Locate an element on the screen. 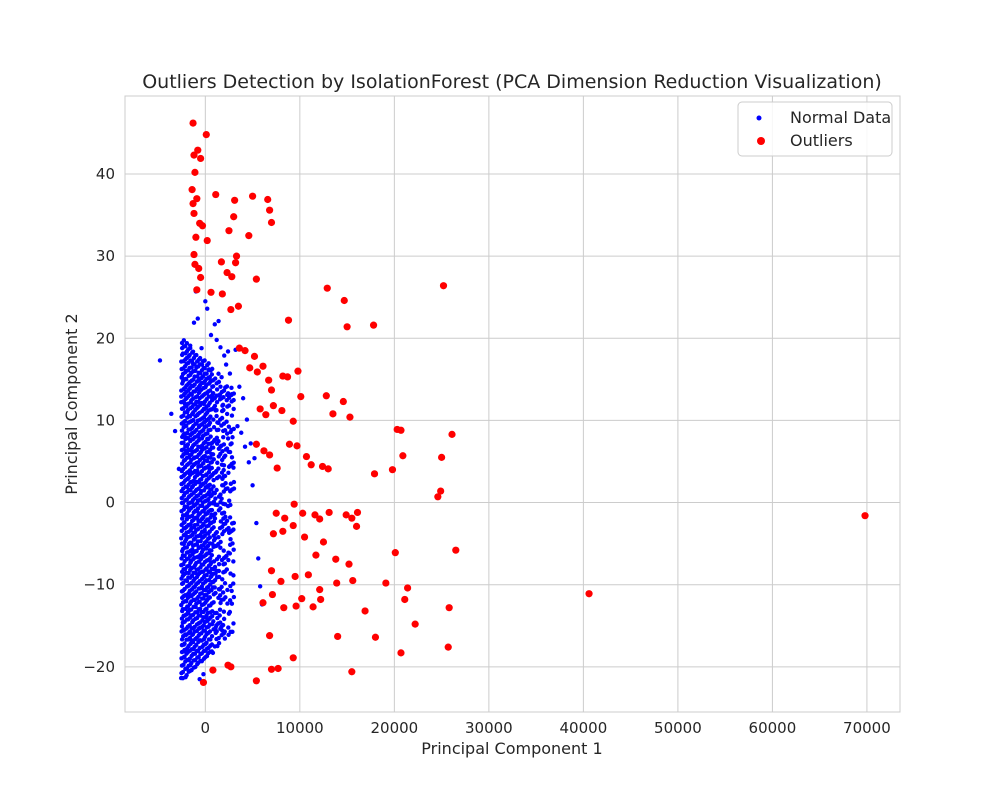  y-tick-label: −20 is located at coordinates (99, 667).